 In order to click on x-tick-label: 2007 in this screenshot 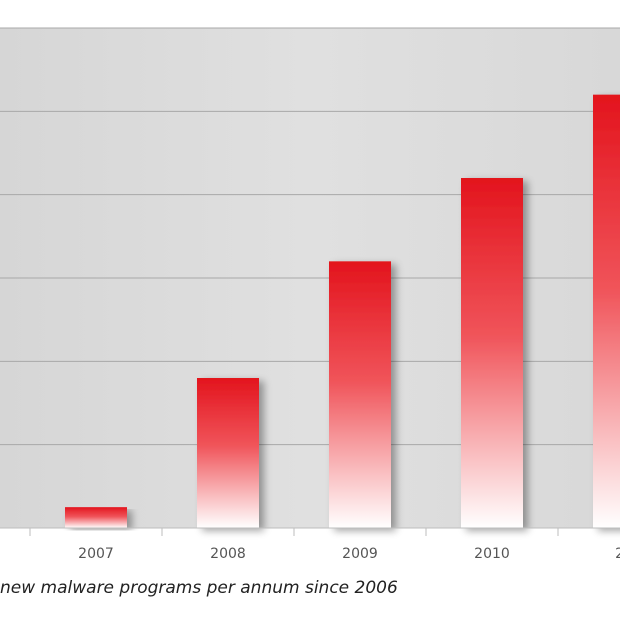, I will do `click(96, 554)`.